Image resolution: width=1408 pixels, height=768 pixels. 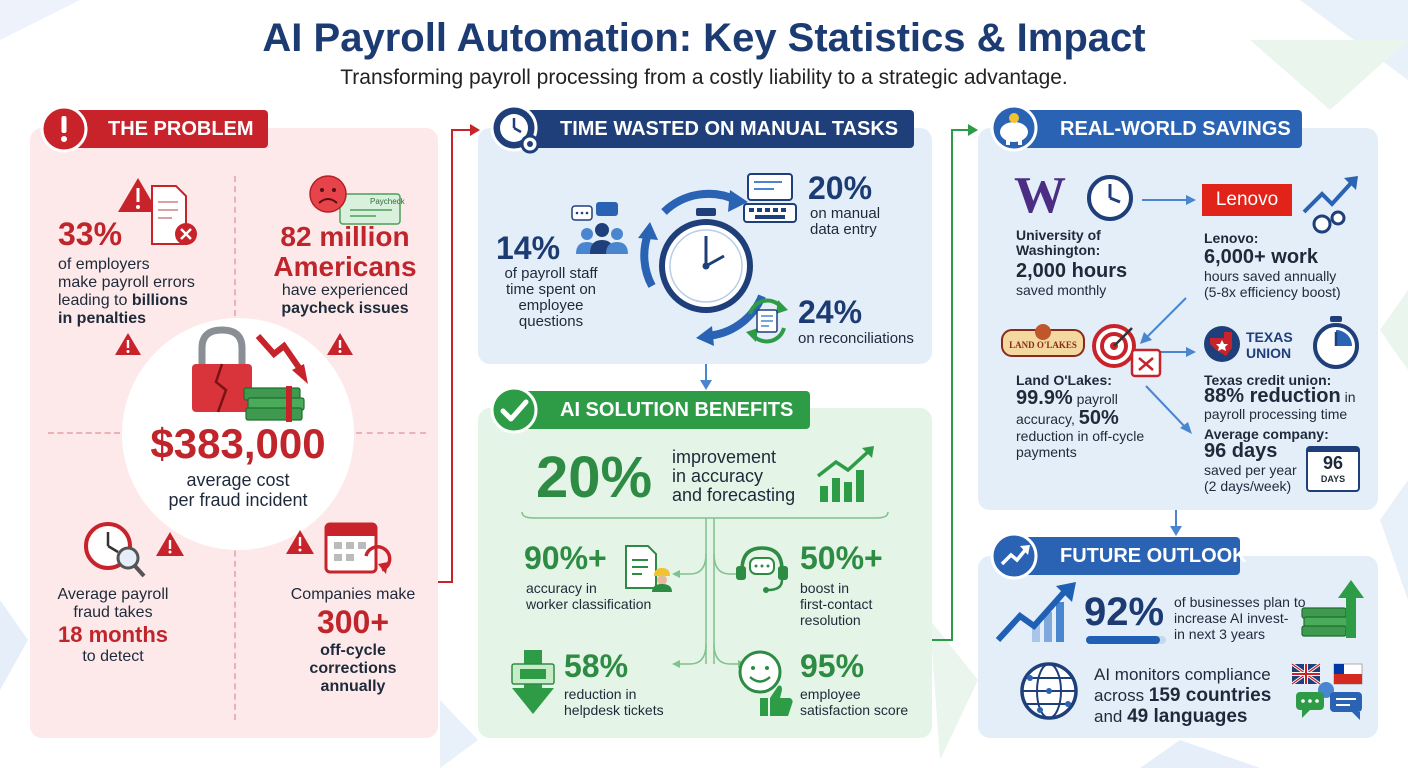 I want to click on smiley-thumbs-up-icon, so click(x=765, y=683).